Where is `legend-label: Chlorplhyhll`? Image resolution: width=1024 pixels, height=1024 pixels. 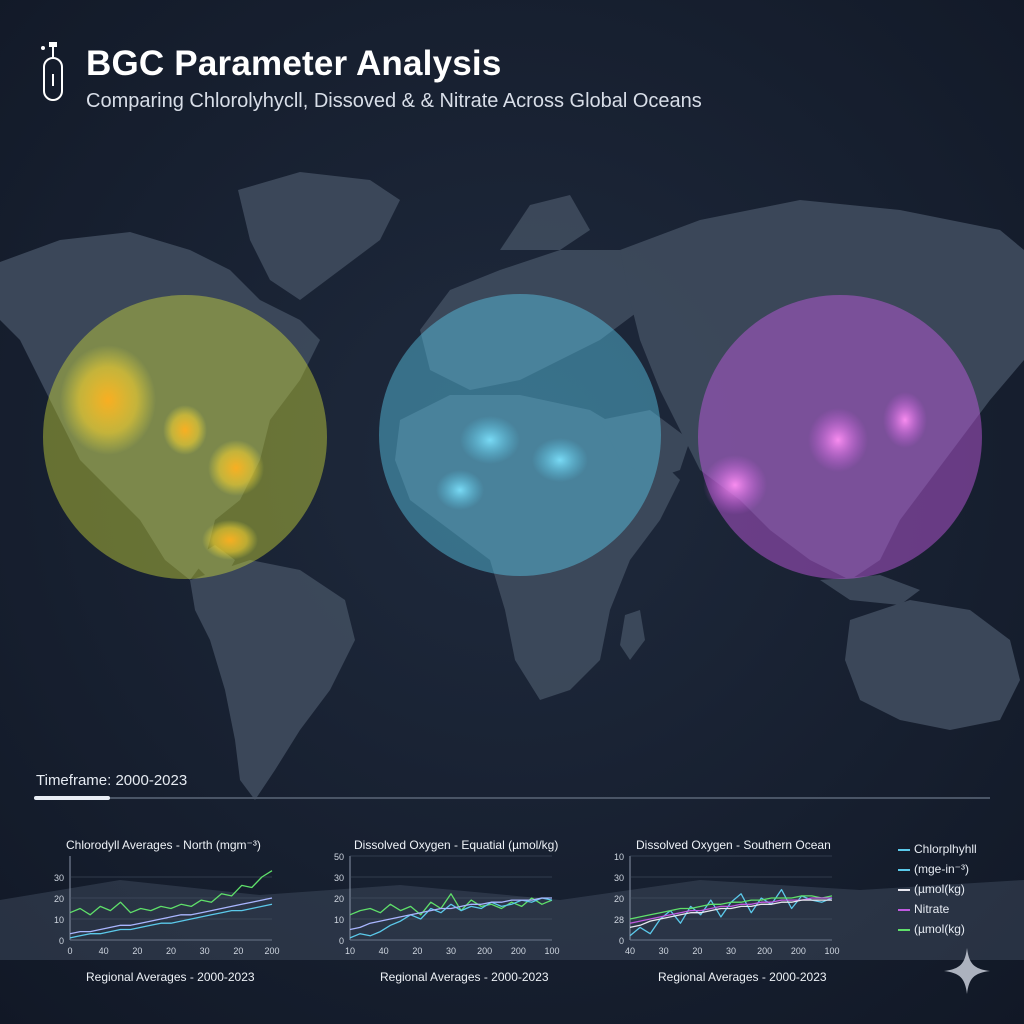
legend-label: Chlorplhyhll is located at coordinates (945, 849).